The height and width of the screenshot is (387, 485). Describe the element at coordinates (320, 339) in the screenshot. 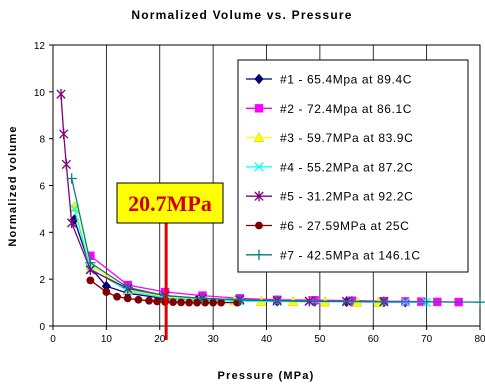

I see `x-tick-label: 50` at that location.